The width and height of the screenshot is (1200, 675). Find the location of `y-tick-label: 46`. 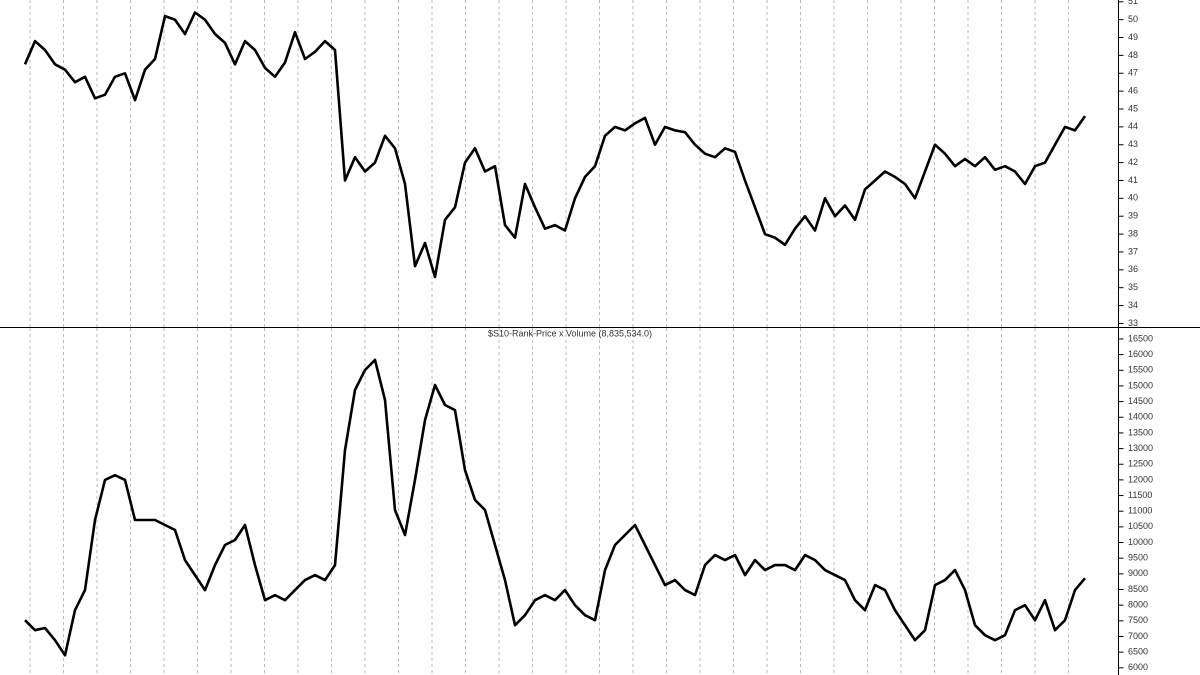

y-tick-label: 46 is located at coordinates (1133, 91).